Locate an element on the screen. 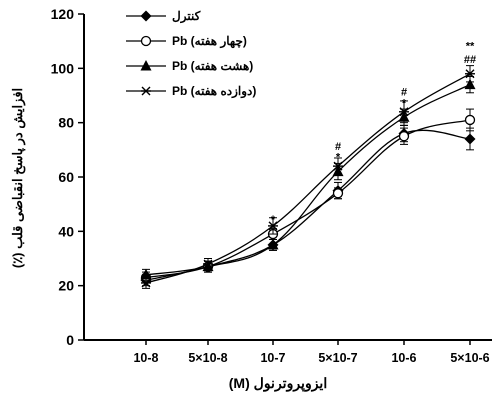 The image size is (502, 399). significance-mark: ** is located at coordinates (470, 46).